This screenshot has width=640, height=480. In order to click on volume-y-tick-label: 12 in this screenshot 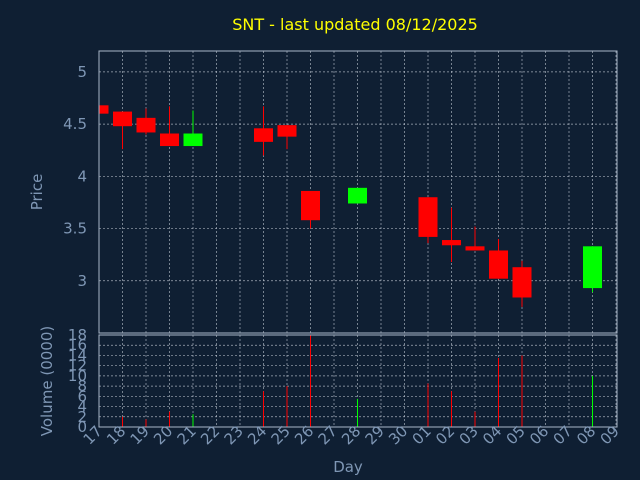, I will do `click(77, 366)`.